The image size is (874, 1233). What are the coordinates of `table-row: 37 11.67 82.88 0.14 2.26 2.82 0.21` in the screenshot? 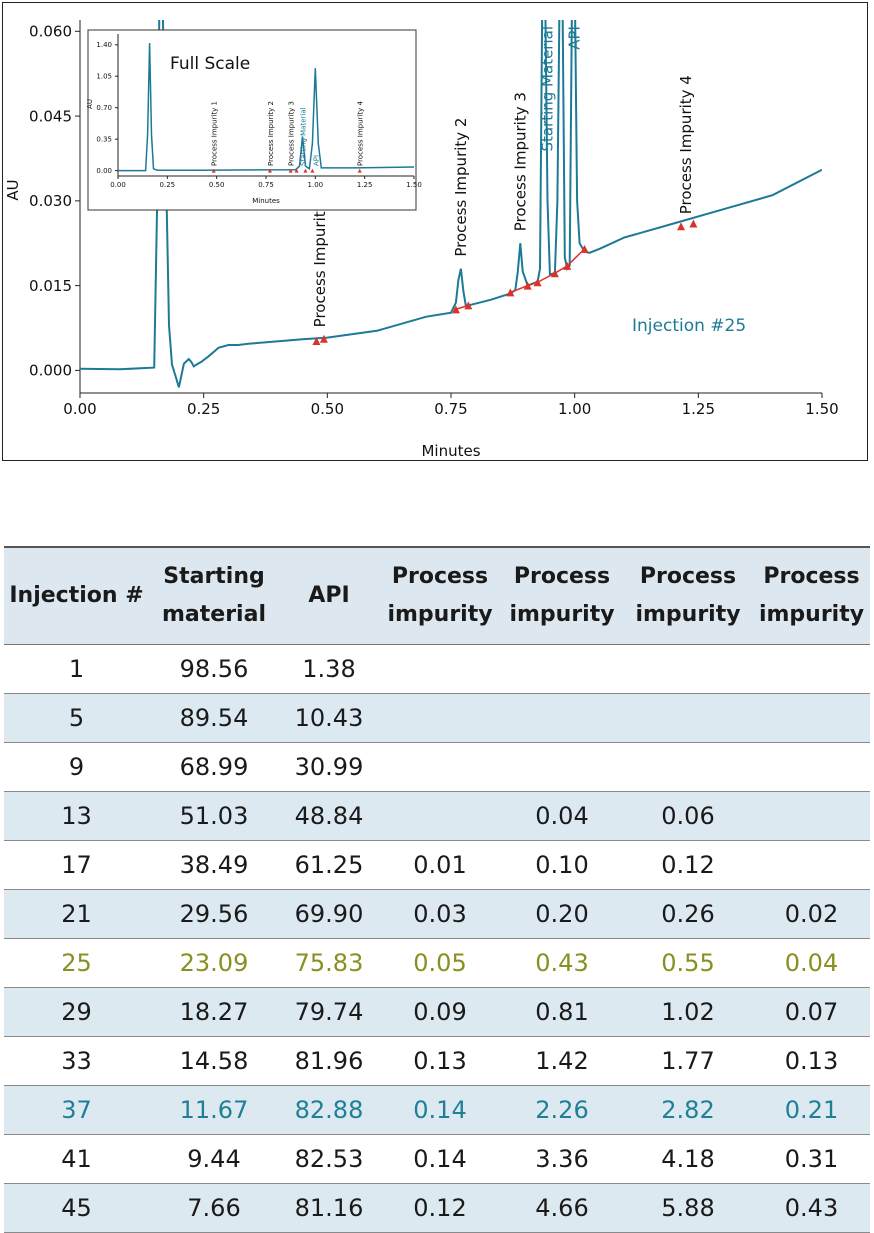 It's located at (437, 1110).